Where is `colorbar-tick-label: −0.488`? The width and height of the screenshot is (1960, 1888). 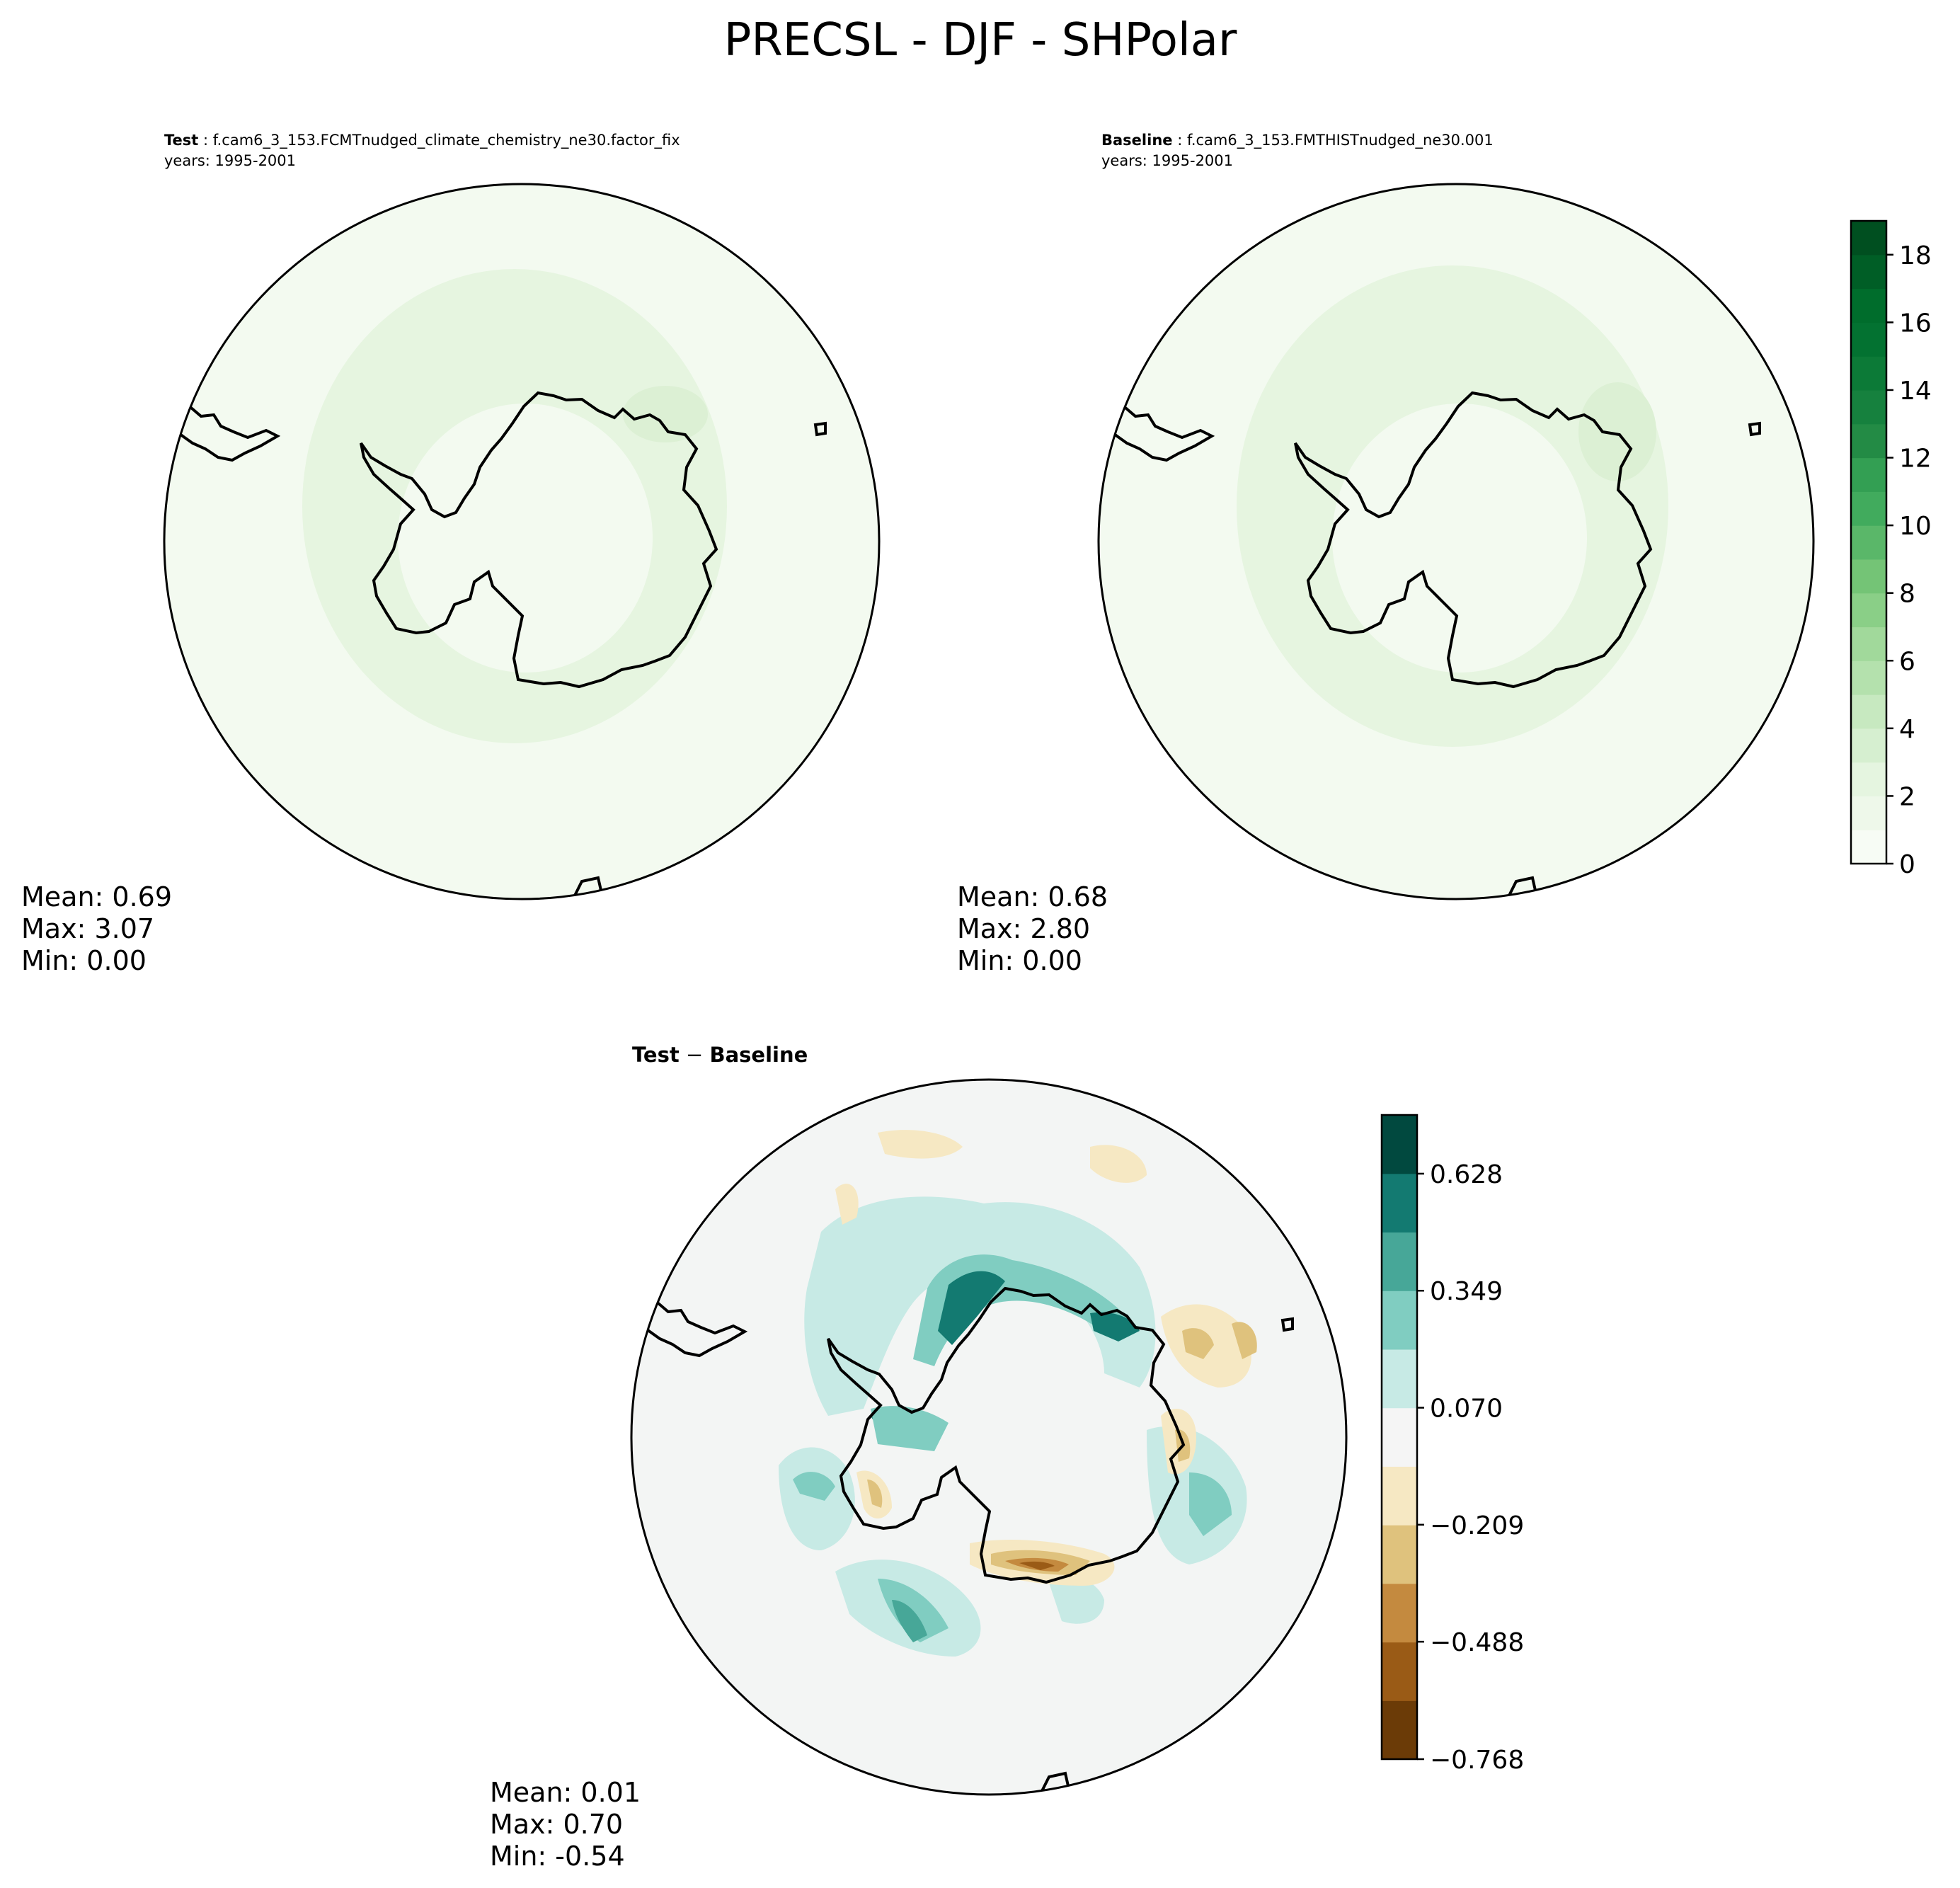
colorbar-tick-label: −0.488 is located at coordinates (1477, 1643).